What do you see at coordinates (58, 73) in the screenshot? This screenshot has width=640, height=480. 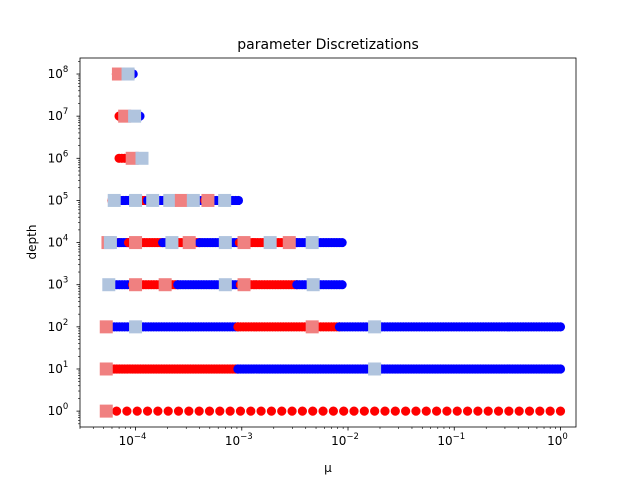 I see `y-tick-label: 10⁸` at bounding box center [58, 73].